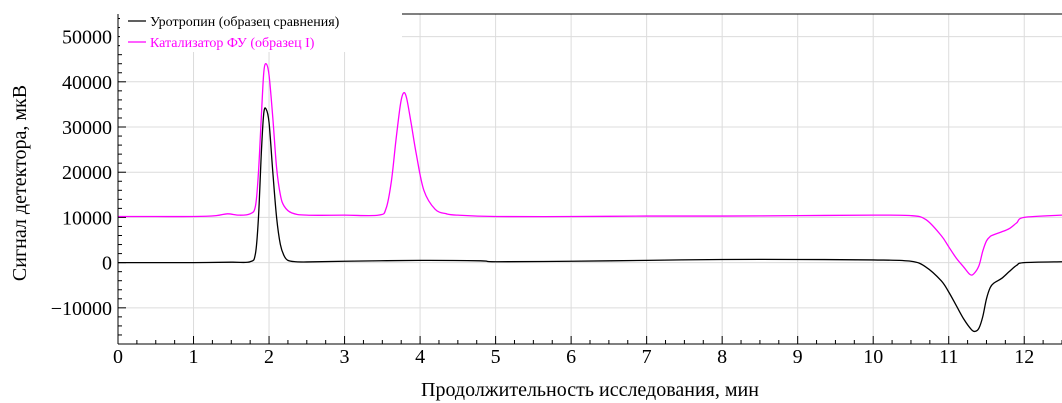  I want to click on x-tick-label-5: 5, so click(496, 357).